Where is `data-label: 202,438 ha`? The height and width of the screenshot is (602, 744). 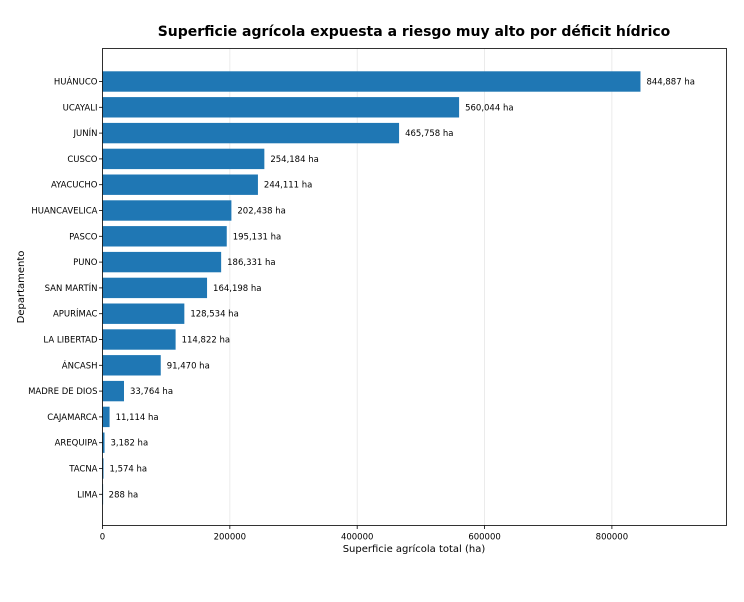
data-label: 202,438 ha is located at coordinates (261, 212).